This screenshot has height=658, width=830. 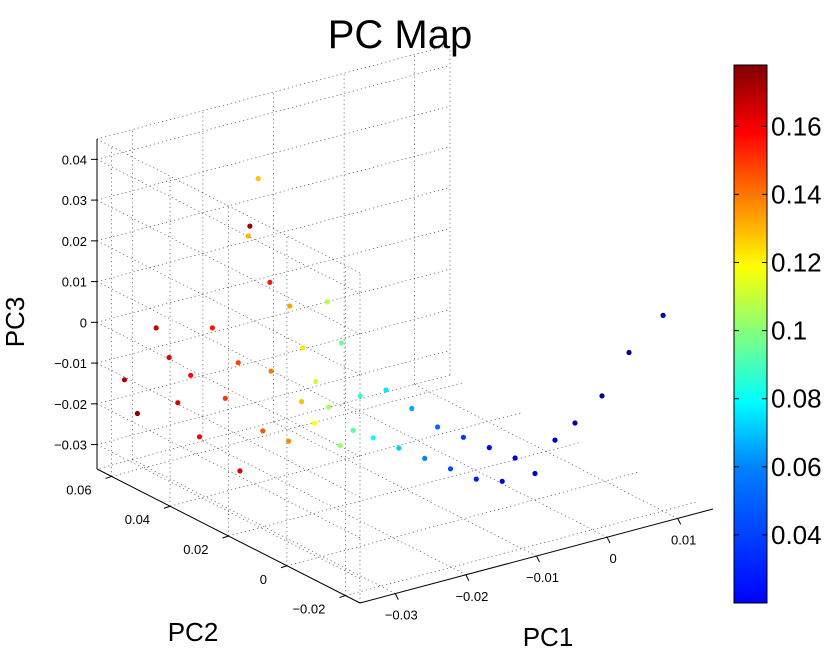 I want to click on chart-title: PC Map, so click(x=400, y=35).